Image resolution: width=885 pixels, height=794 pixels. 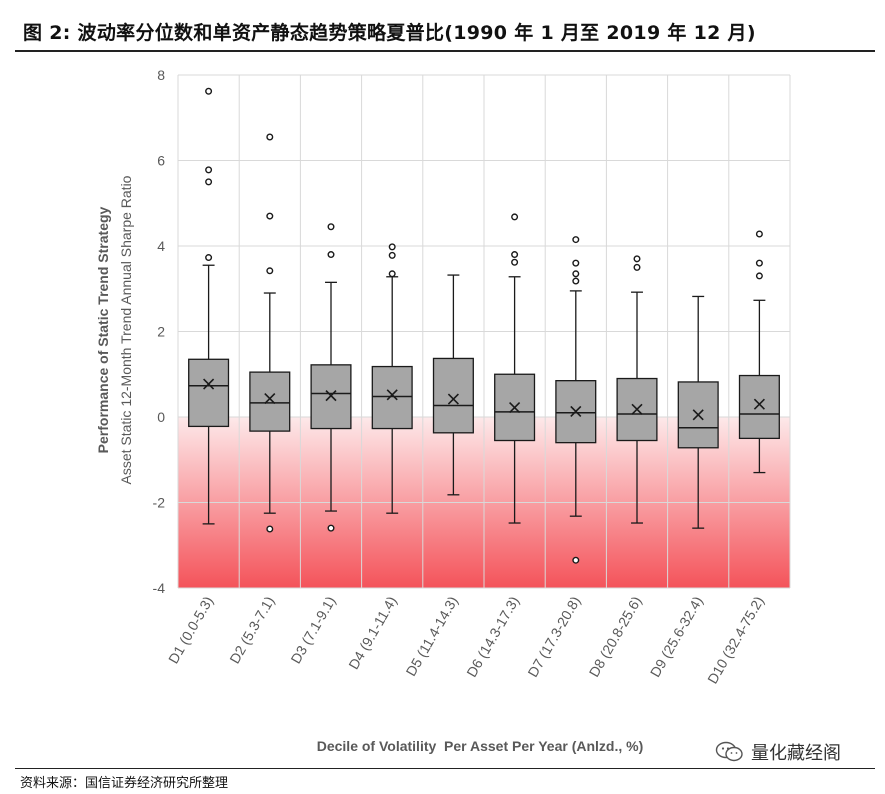 I want to click on x-tick-label: D7 (17.3-20.8), so click(x=553, y=637).